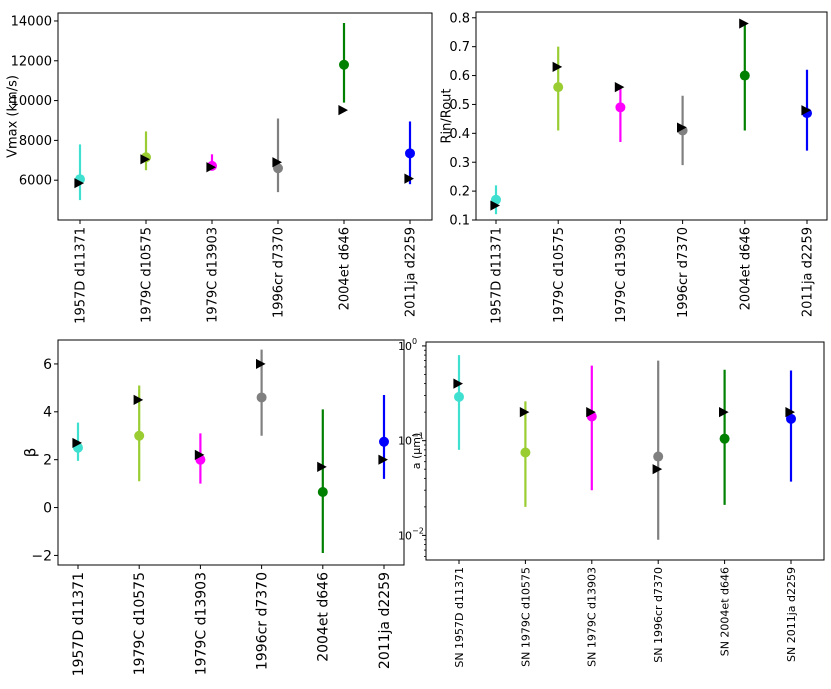  What do you see at coordinates (30, 453) in the screenshot?
I see `y-axis-label: β` at bounding box center [30, 453].